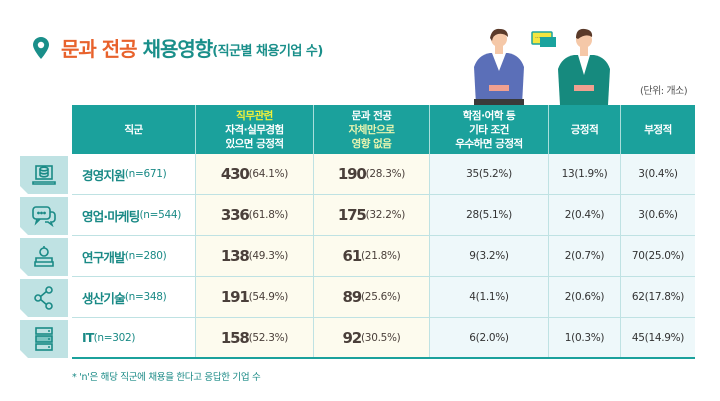 This screenshot has width=720, height=401. What do you see at coordinates (489, 174) in the screenshot?
I see `value-other: 35(5.2%)` at bounding box center [489, 174].